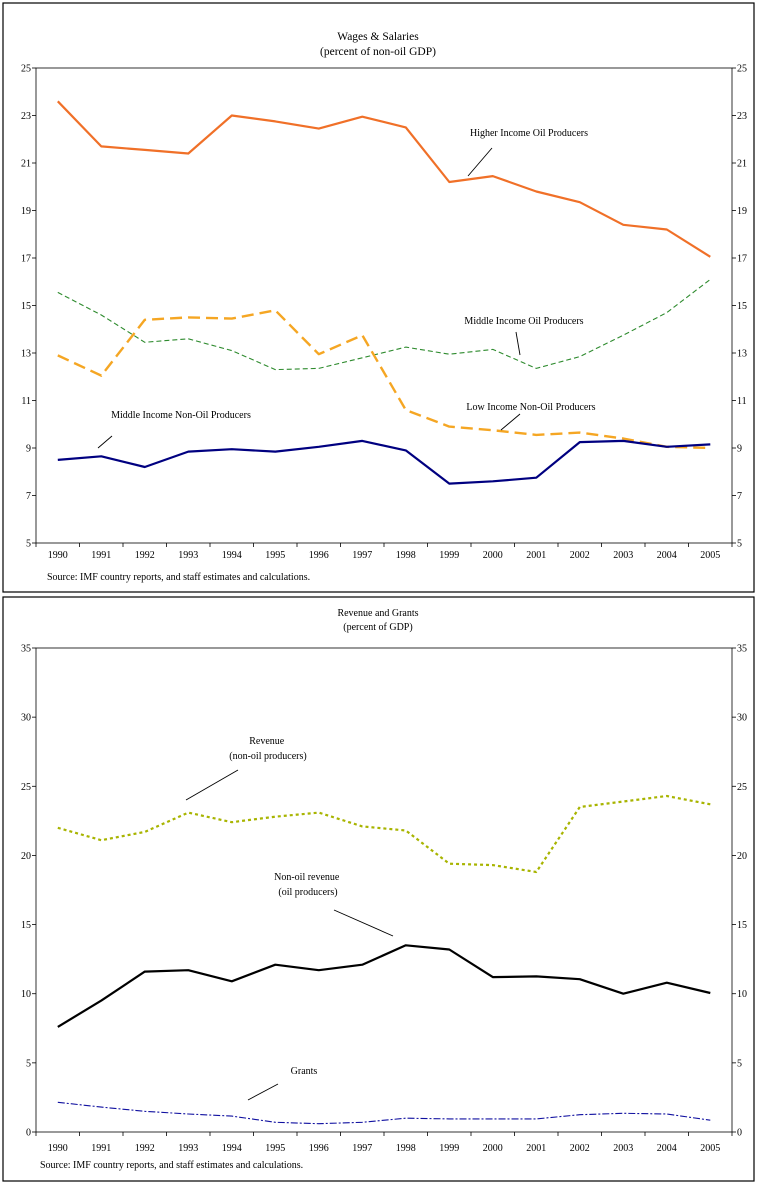 The height and width of the screenshot is (1189, 757). Describe the element at coordinates (384, 324) in the screenshot. I see `series-line-middle-income-oil-producers` at that location.